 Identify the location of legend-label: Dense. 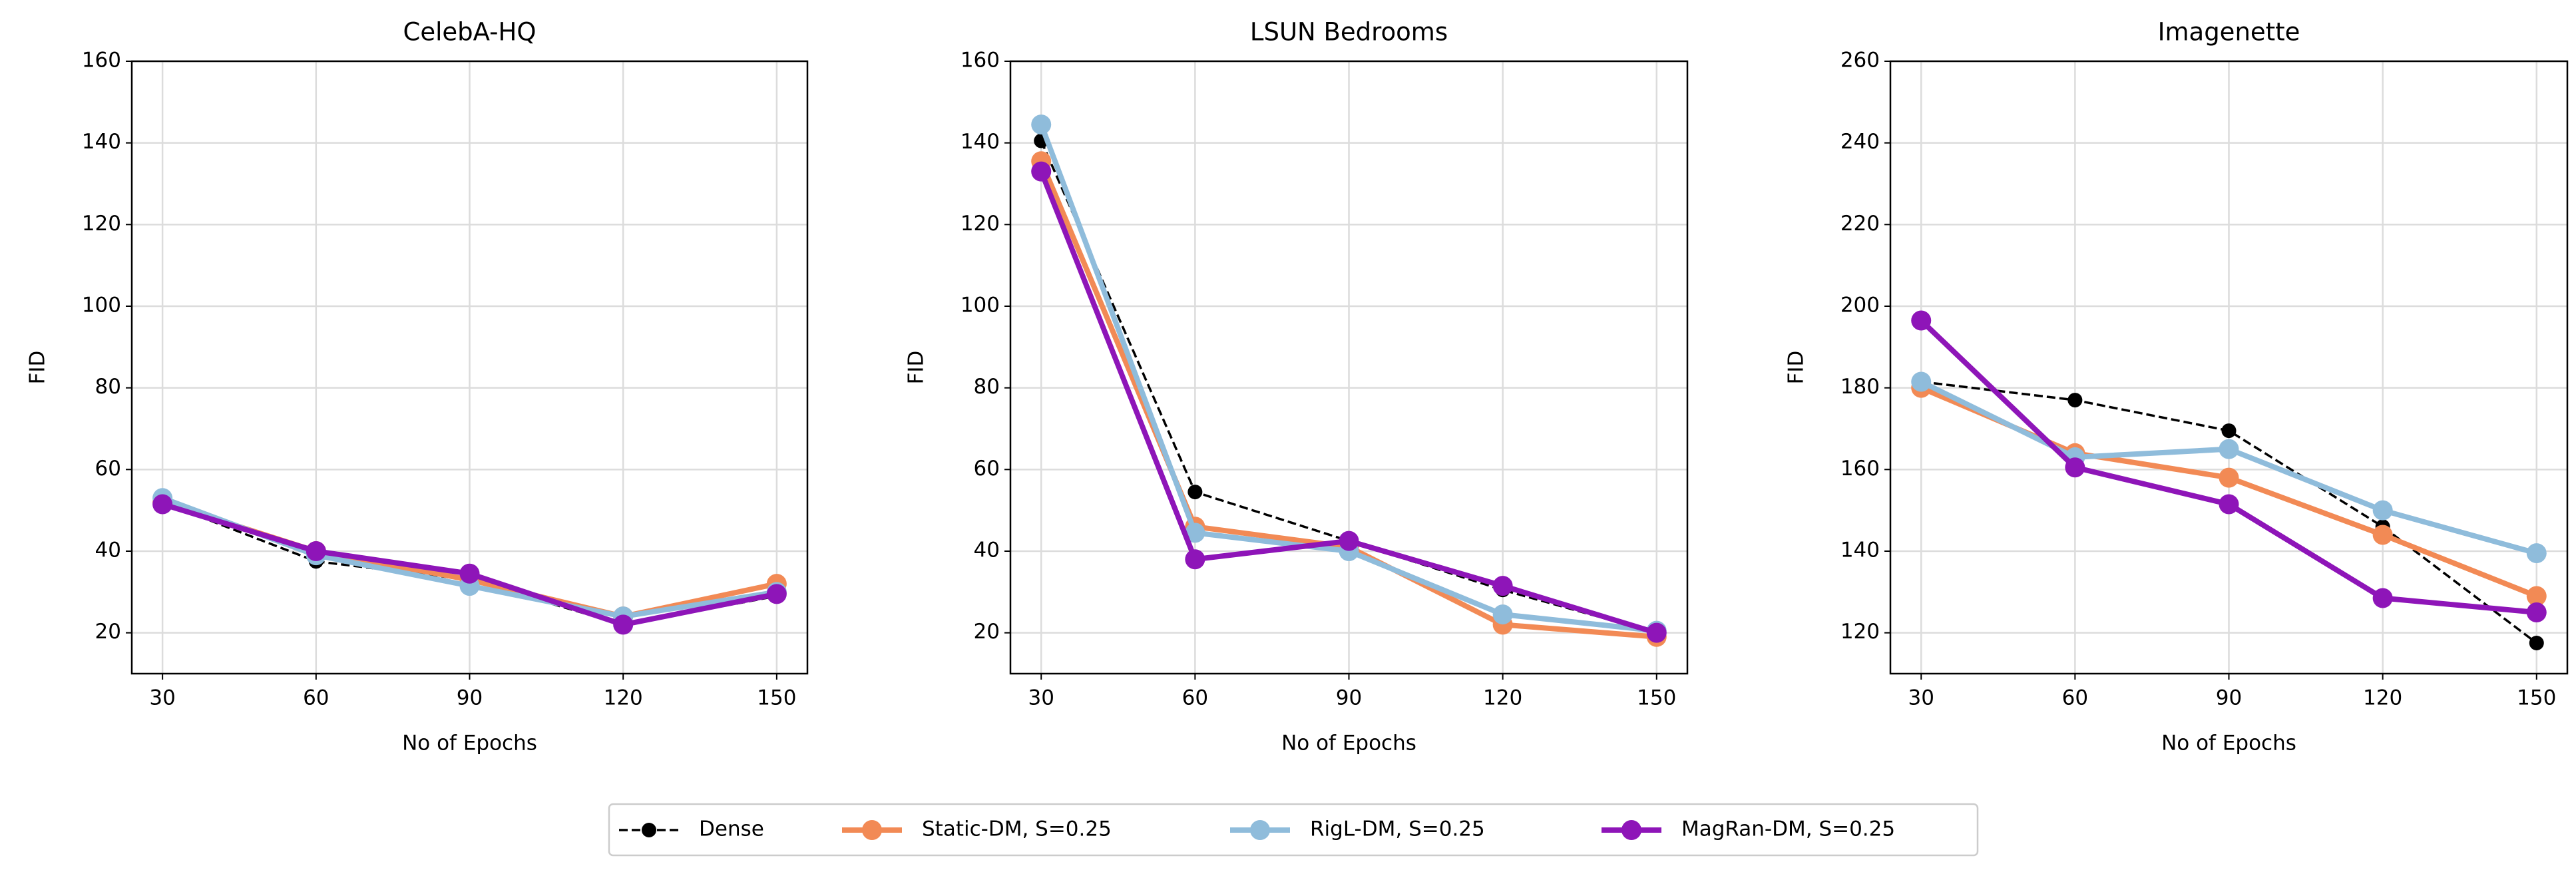
(731, 829).